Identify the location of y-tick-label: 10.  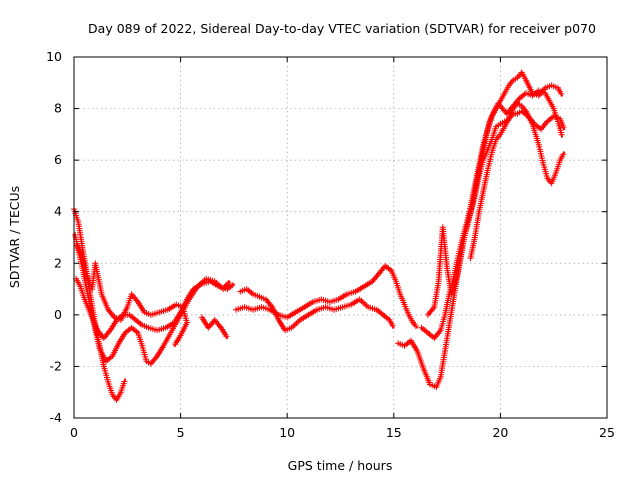
(54, 56).